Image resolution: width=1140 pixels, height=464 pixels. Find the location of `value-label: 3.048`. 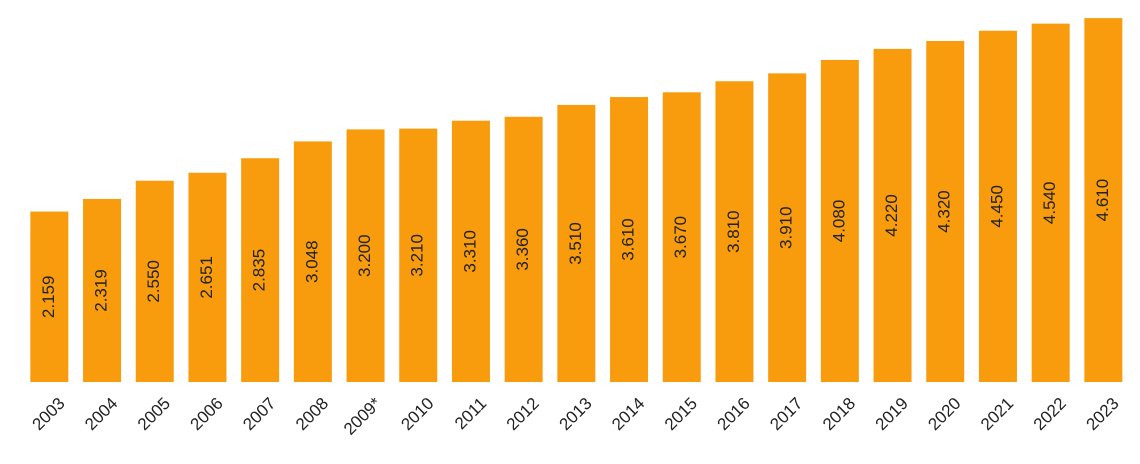

value-label: 3.048 is located at coordinates (311, 261).